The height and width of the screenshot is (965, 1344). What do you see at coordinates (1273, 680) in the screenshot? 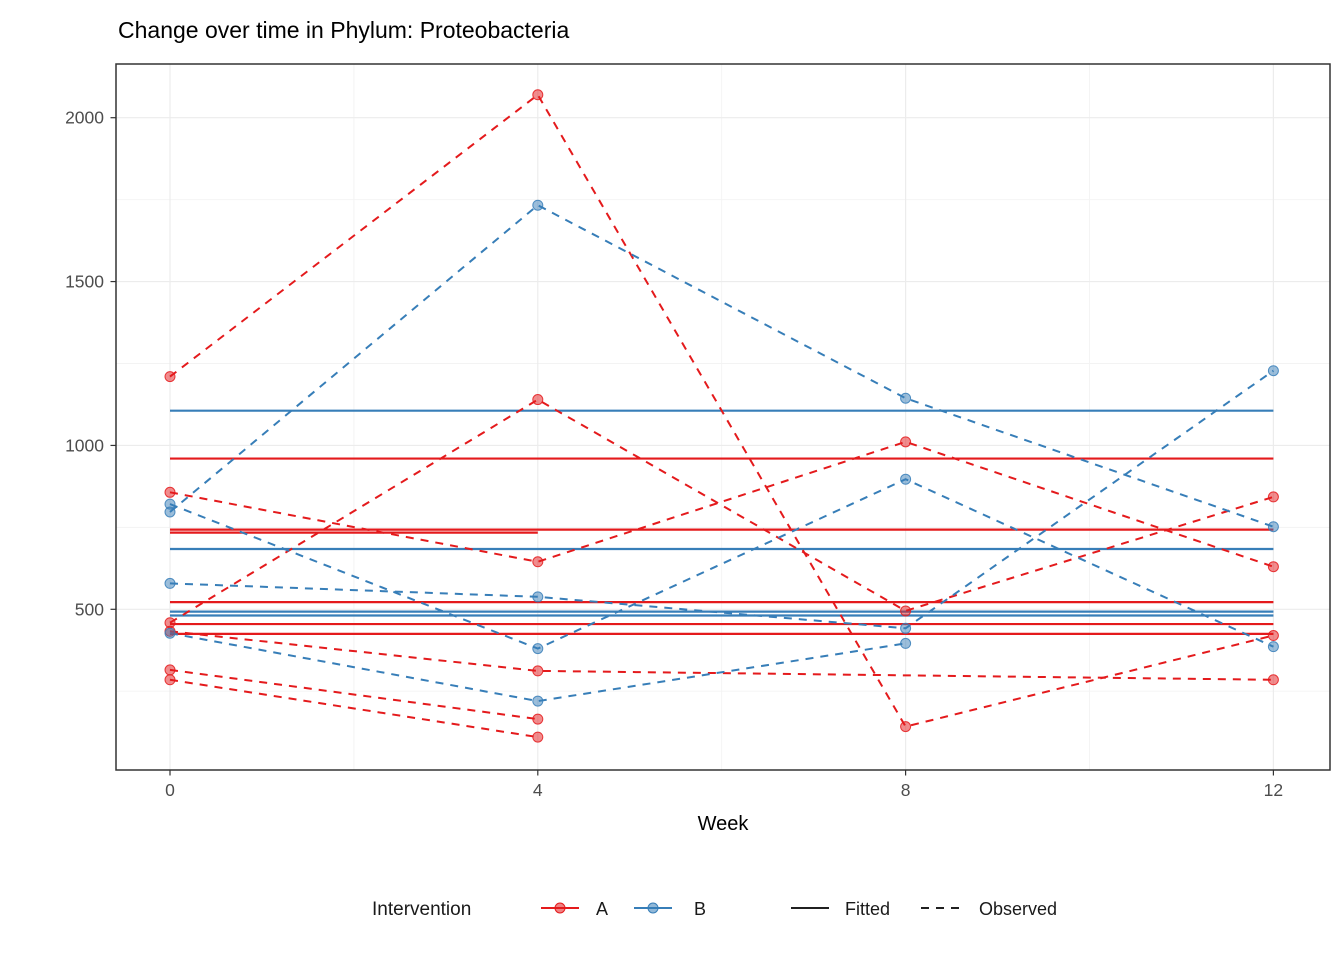
I see `data-point-A4-week12` at bounding box center [1273, 680].